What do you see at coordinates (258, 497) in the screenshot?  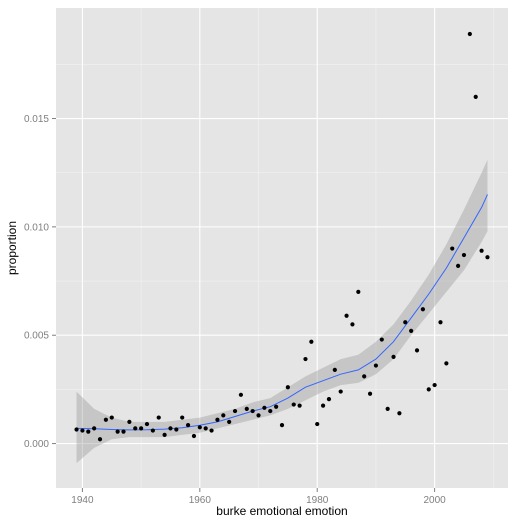 I see `x-axis: 1940 1960 1980 2000` at bounding box center [258, 497].